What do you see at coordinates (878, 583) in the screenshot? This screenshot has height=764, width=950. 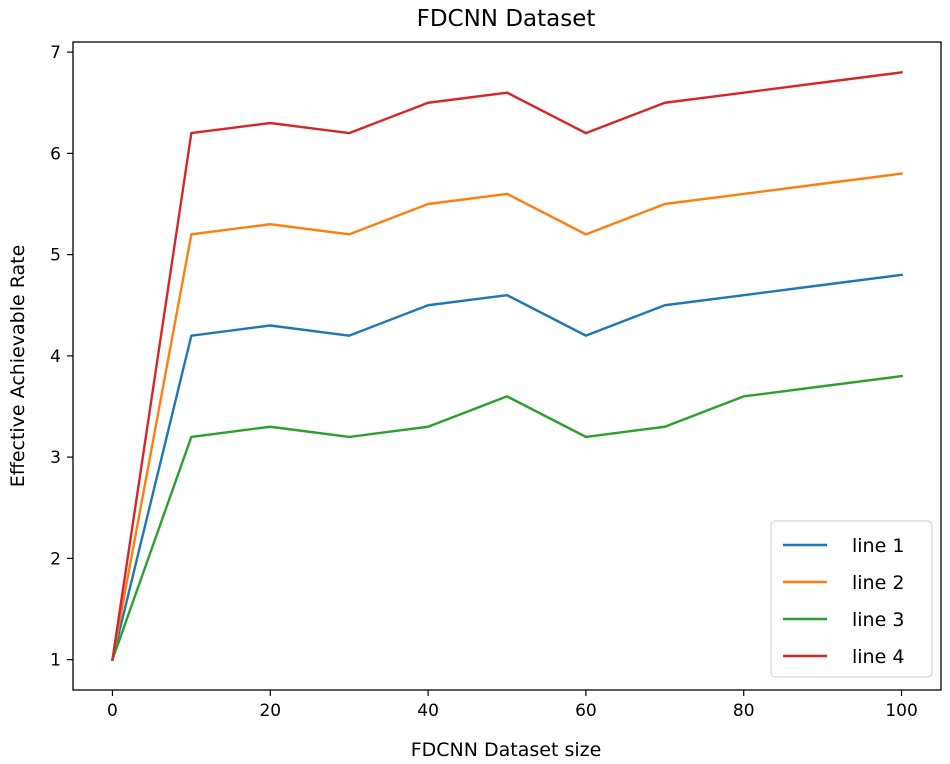 I see `legend-label: line 2` at bounding box center [878, 583].